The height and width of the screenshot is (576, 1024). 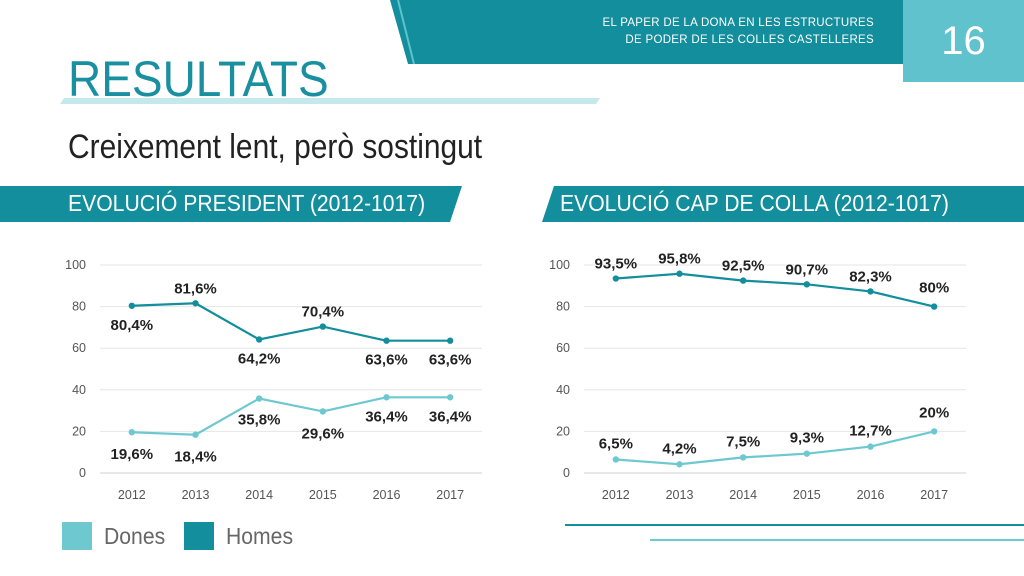 I want to click on data-label-homes: 80%, so click(x=934, y=288).